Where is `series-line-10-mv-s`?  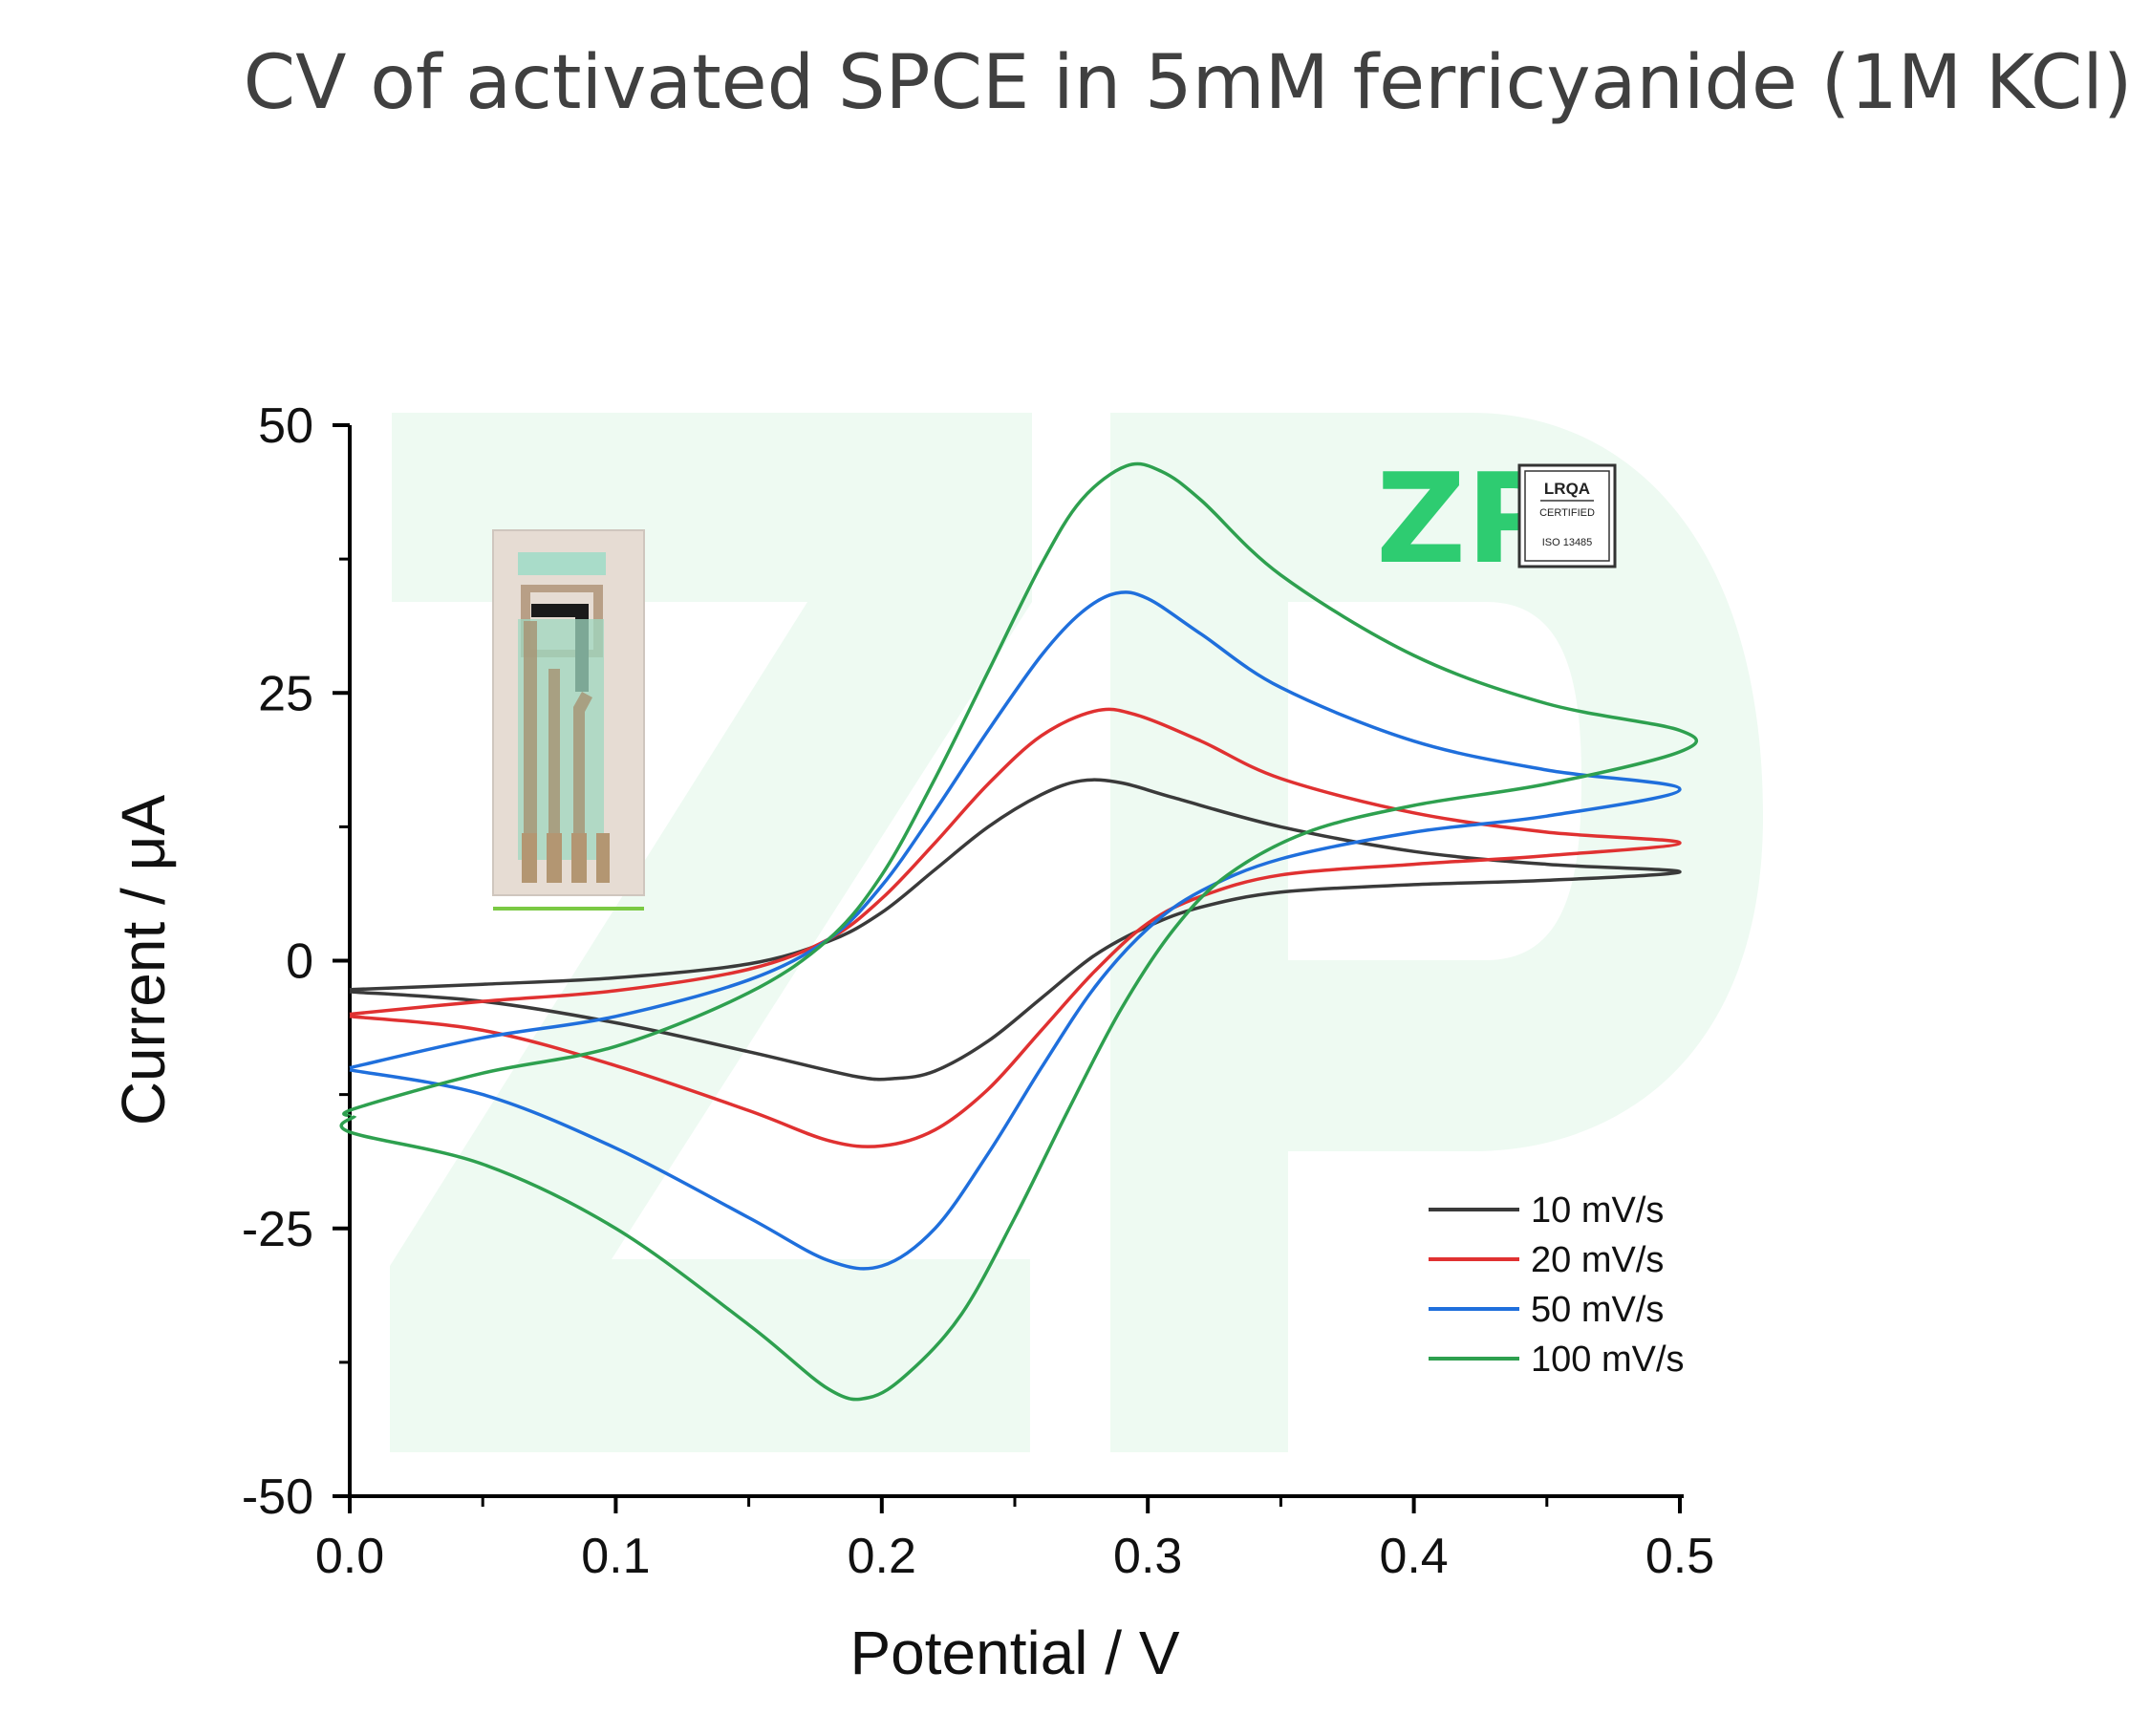 series-line-10-mv-s is located at coordinates (1016, 930).